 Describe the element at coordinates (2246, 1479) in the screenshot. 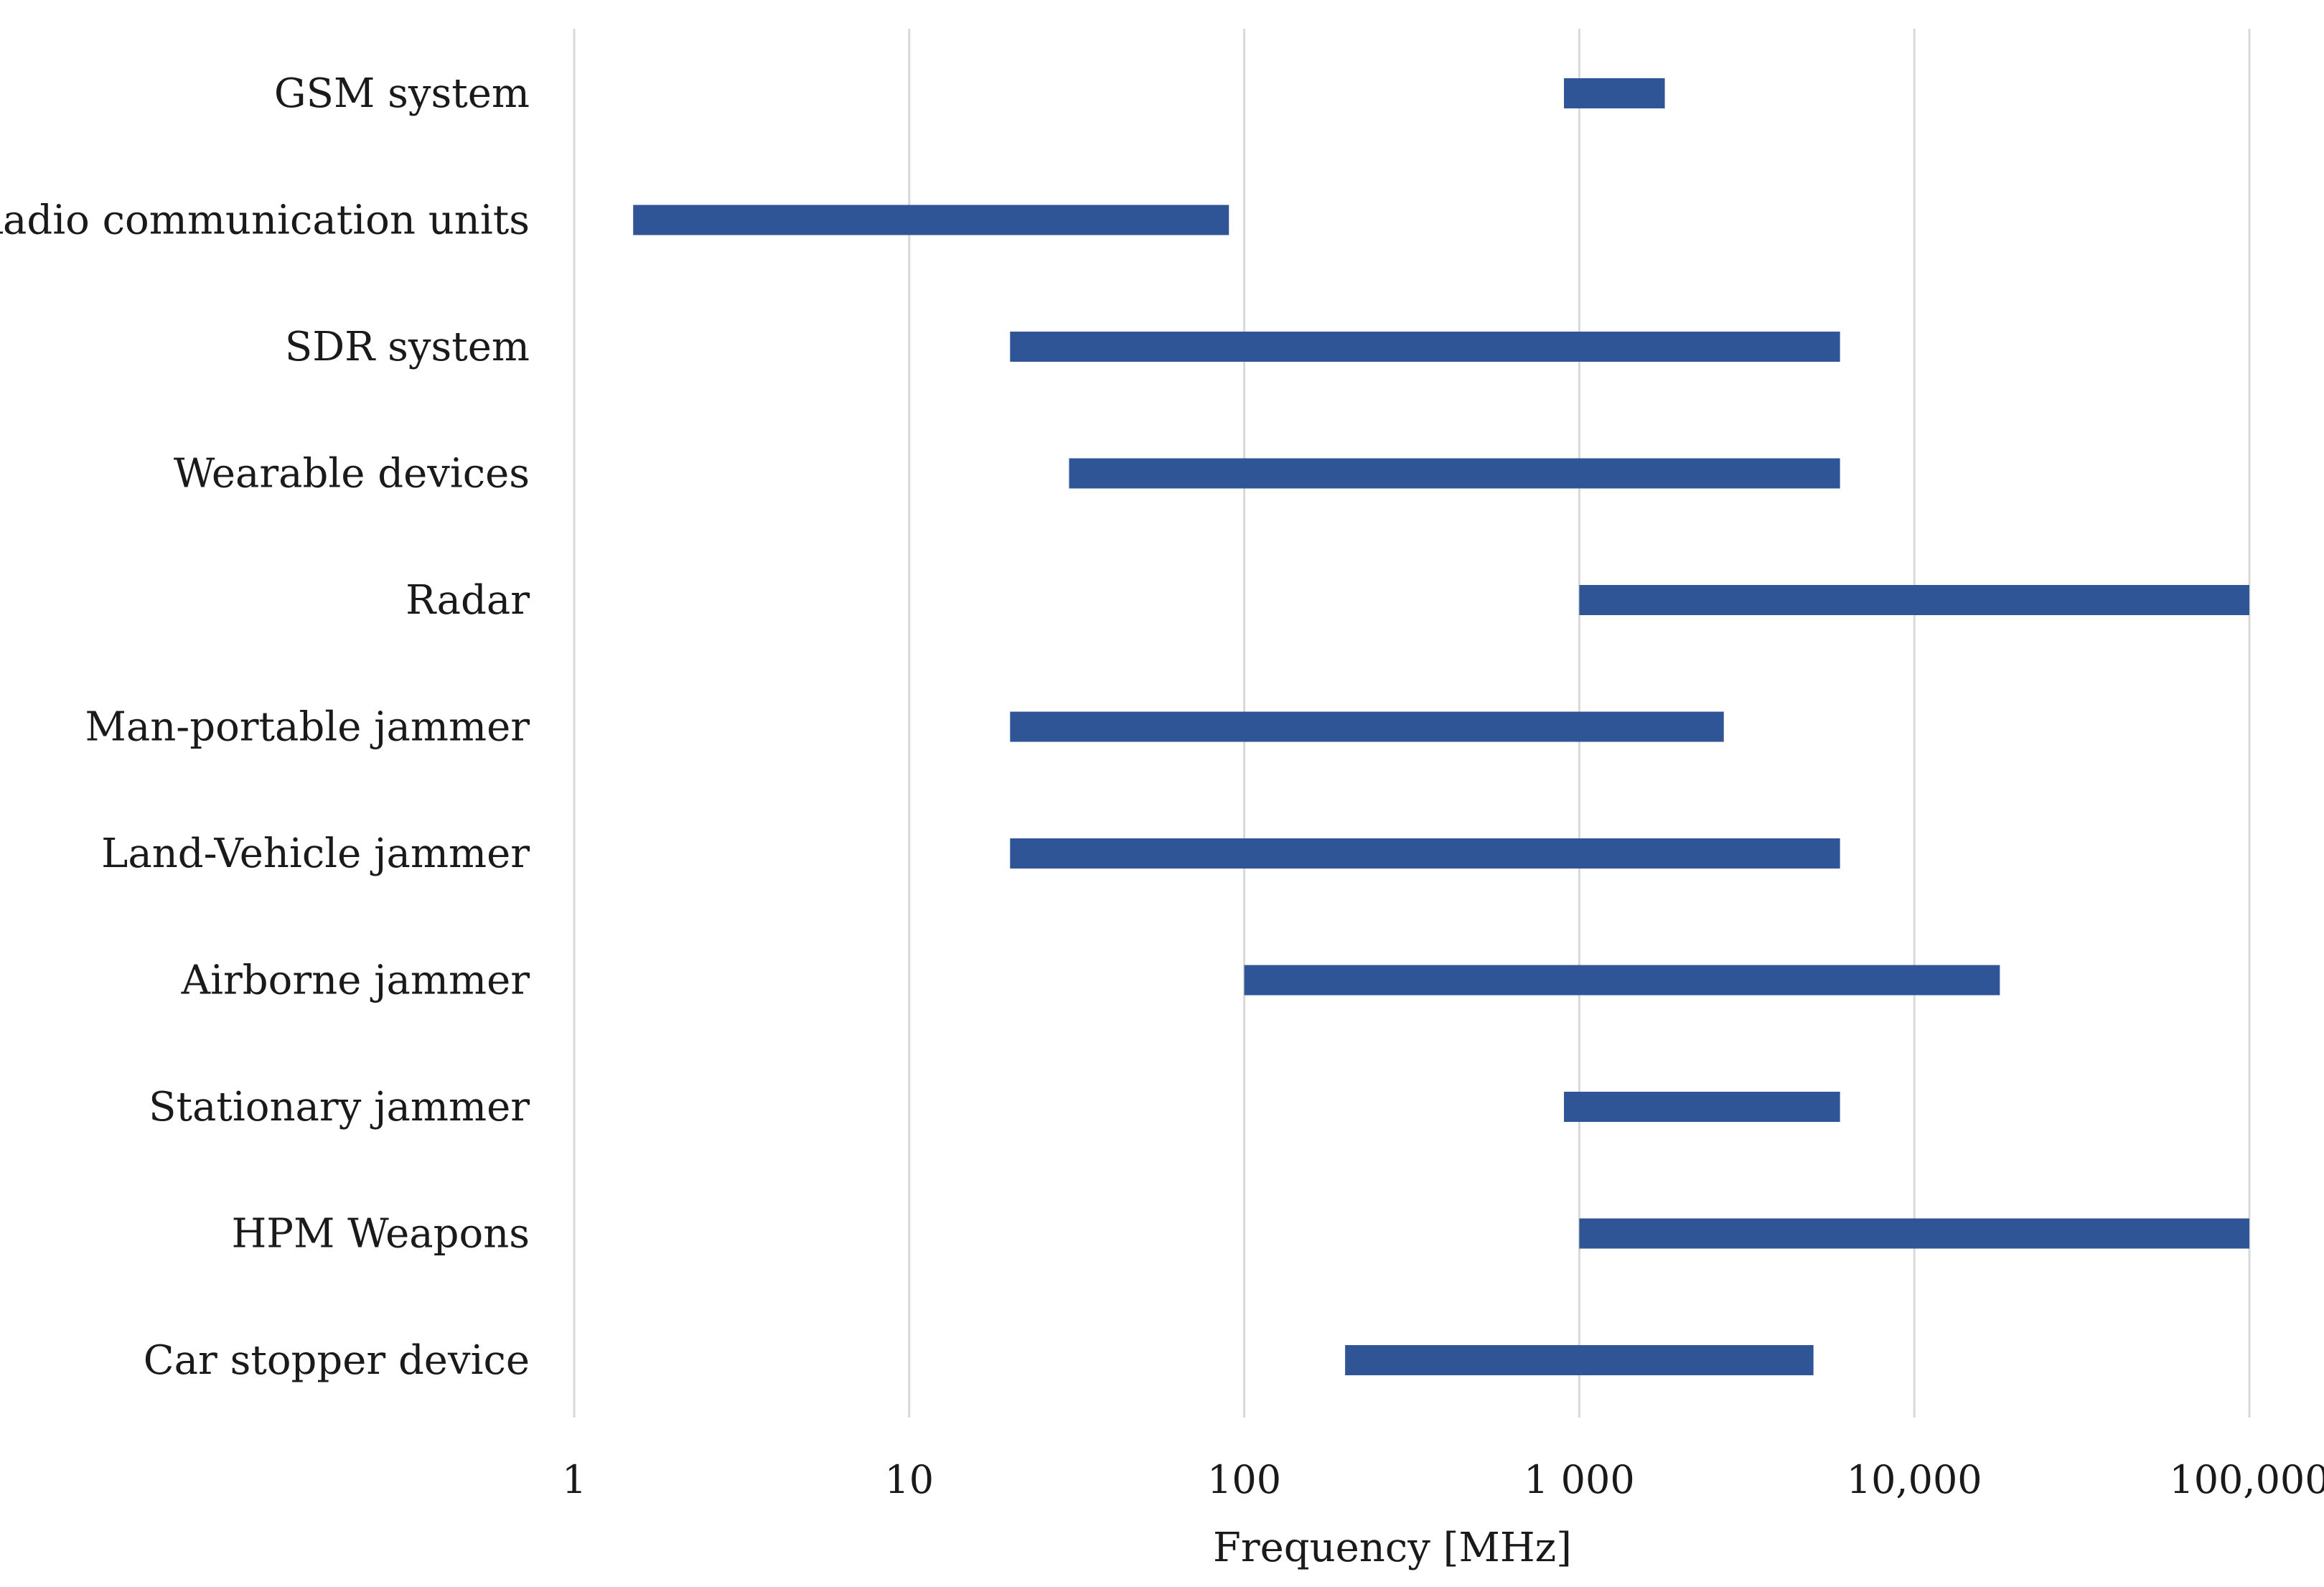

I see `x-tick-label: 100,000` at that location.